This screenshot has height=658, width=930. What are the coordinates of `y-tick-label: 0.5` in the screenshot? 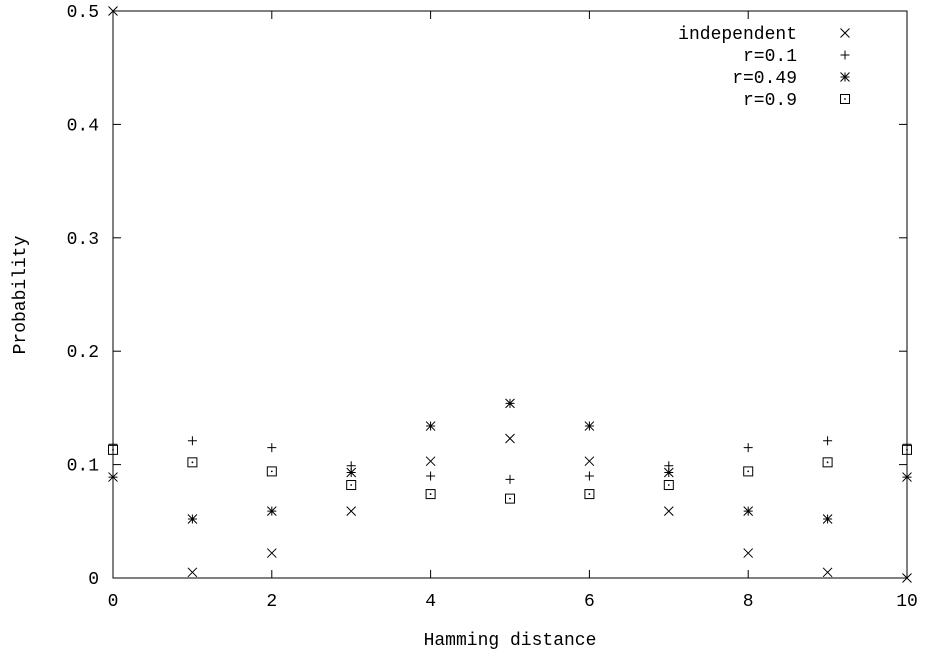 It's located at (83, 13).